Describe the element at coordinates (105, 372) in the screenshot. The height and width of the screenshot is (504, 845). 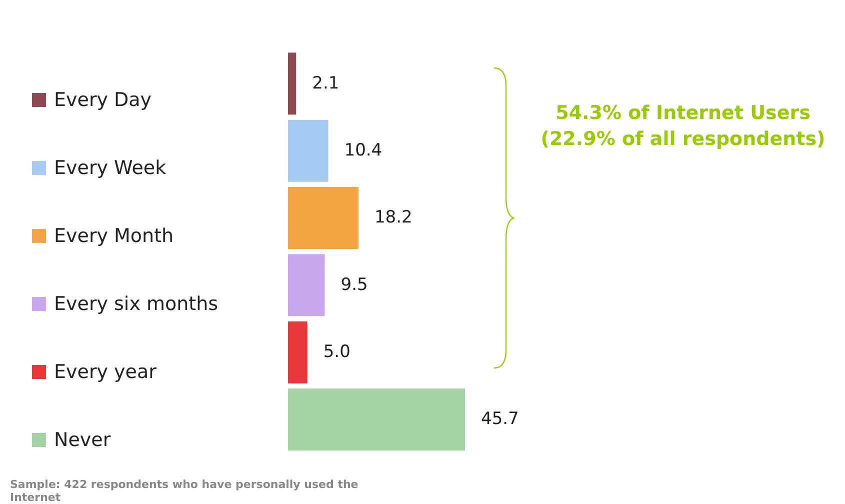
I see `legend-label: Every year` at that location.